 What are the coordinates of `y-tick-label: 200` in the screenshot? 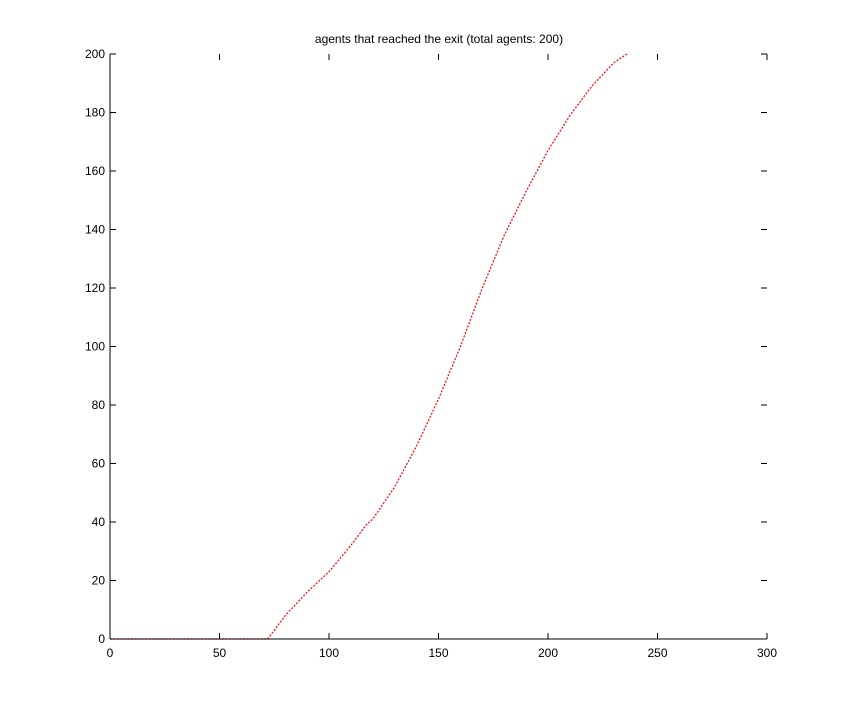 It's located at (95, 54).